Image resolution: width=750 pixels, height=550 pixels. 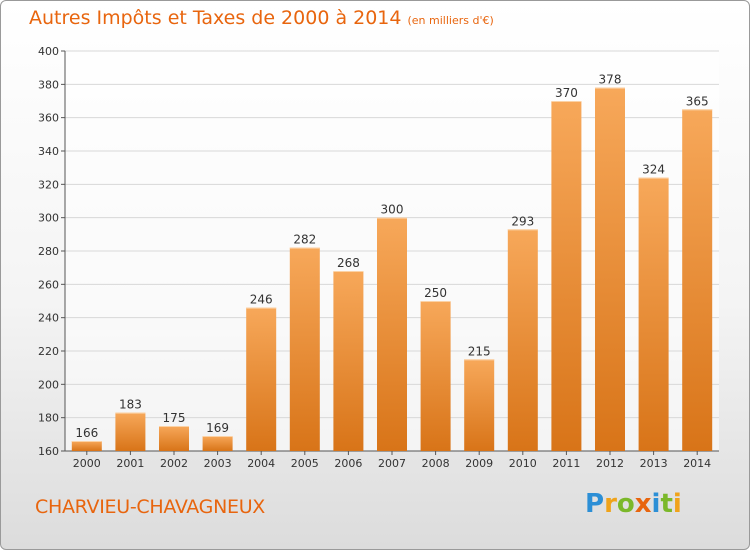 I want to click on y-tick-label: 400, so click(x=48, y=51).